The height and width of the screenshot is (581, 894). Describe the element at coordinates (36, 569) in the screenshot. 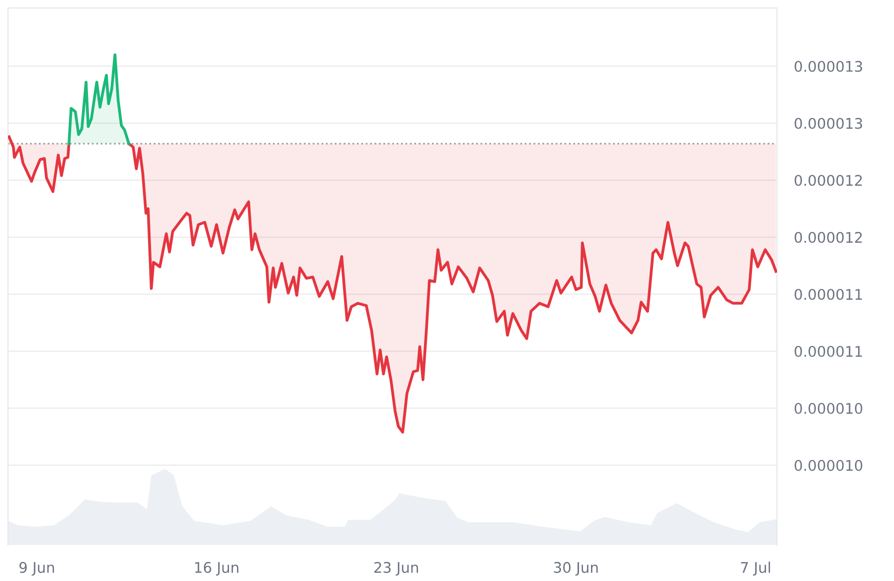

I see `x-tick-label: 9 Jun` at that location.